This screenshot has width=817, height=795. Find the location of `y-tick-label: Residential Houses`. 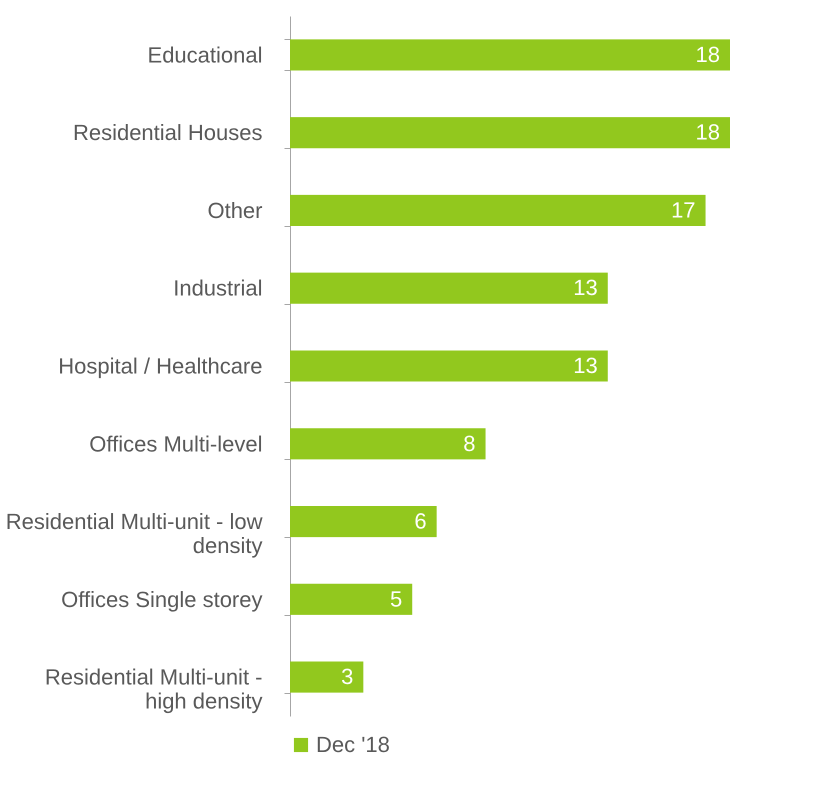

y-tick-label: Residential Houses is located at coordinates (167, 133).